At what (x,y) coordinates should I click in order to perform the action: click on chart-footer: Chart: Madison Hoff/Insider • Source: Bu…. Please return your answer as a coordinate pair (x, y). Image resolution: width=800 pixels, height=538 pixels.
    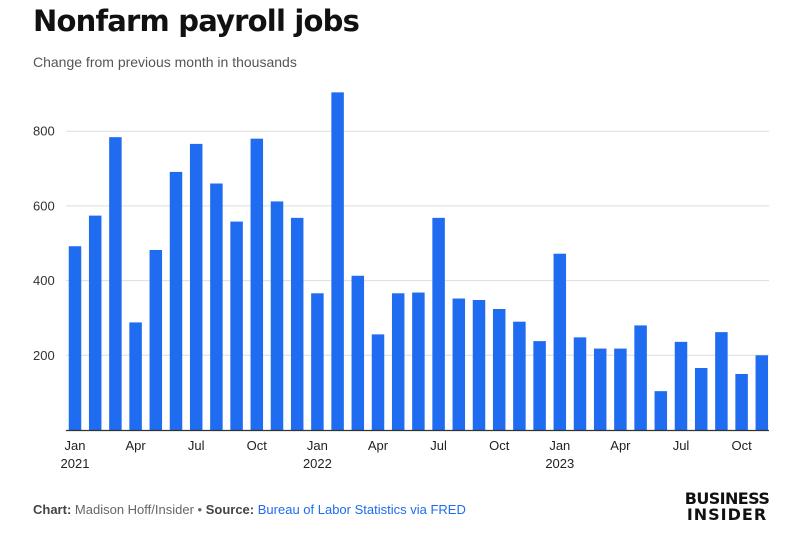
    Looking at the image, I should click on (249, 509).